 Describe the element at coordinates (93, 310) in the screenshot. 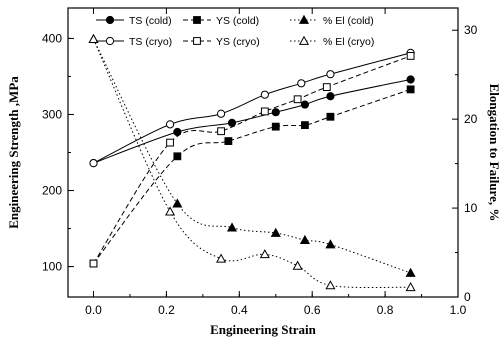

I see `x-tick-label: 0.0` at that location.